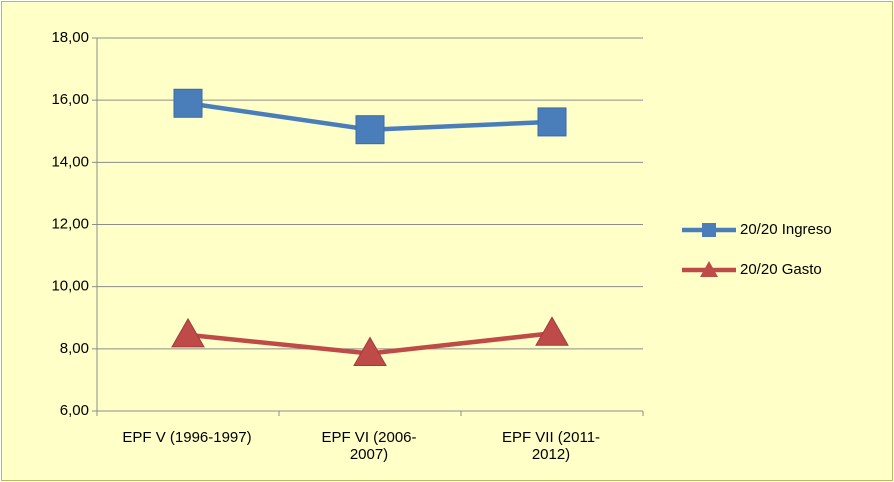  What do you see at coordinates (781, 269) in the screenshot?
I see `legend-label: 20/20 Gasto` at bounding box center [781, 269].